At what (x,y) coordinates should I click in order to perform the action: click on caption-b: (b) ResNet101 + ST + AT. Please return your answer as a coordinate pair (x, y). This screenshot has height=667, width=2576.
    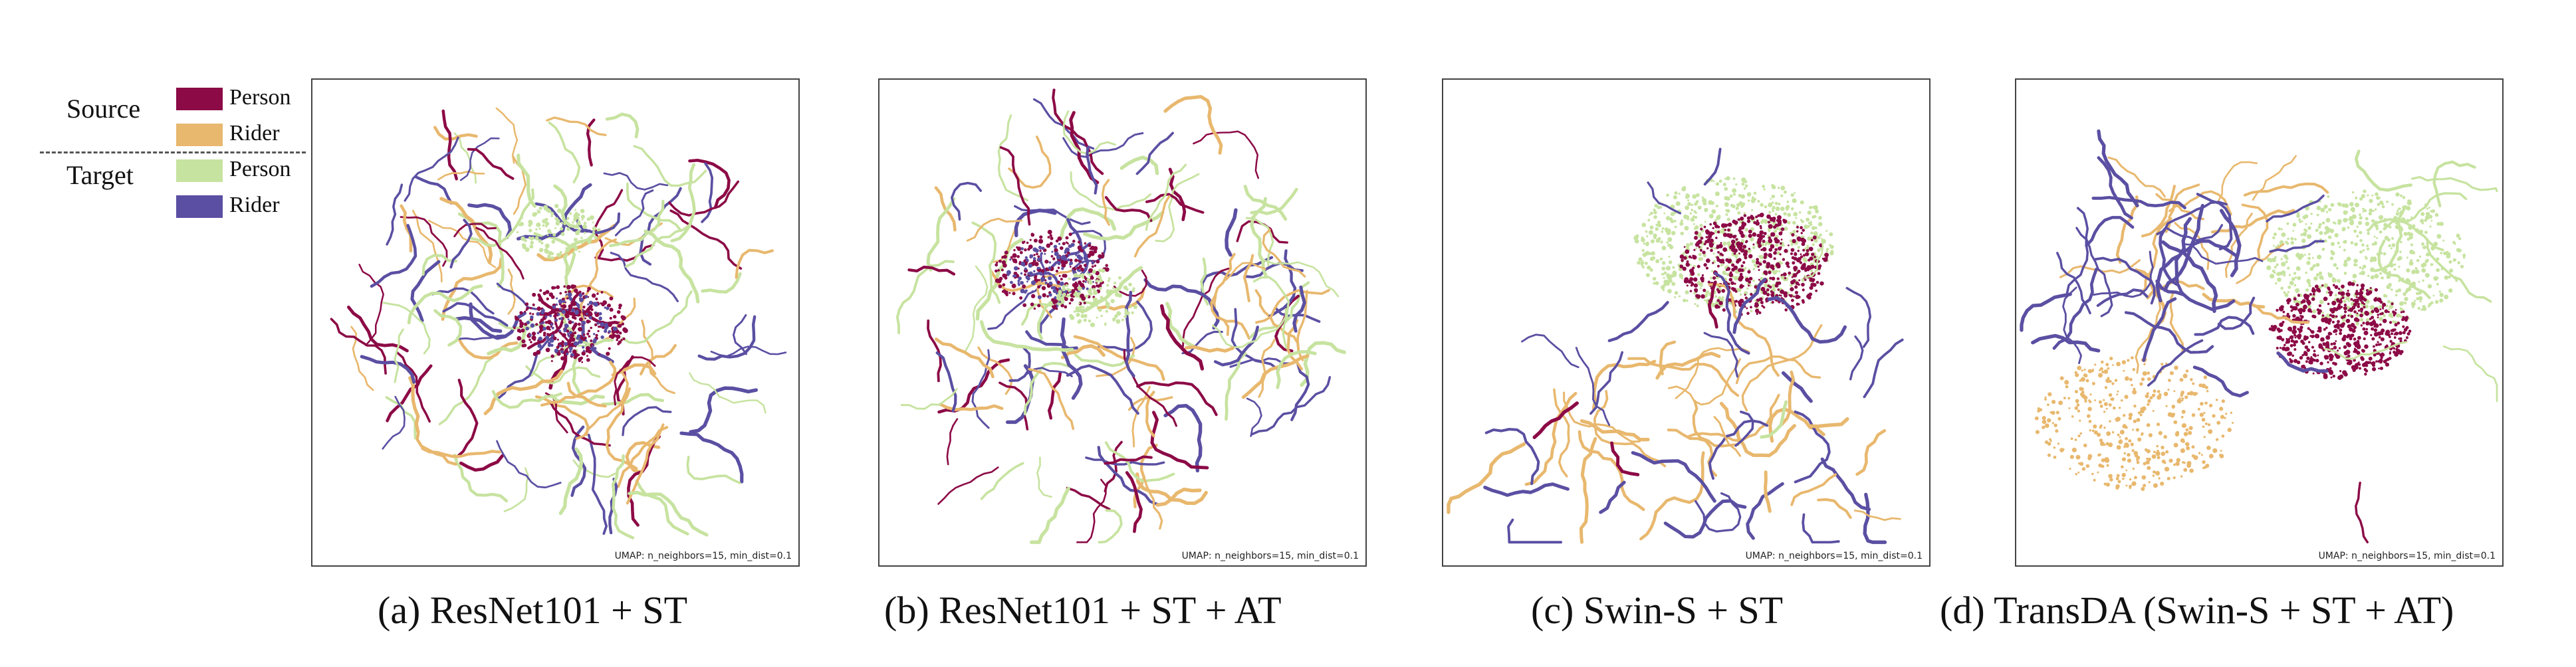
    Looking at the image, I should click on (1083, 610).